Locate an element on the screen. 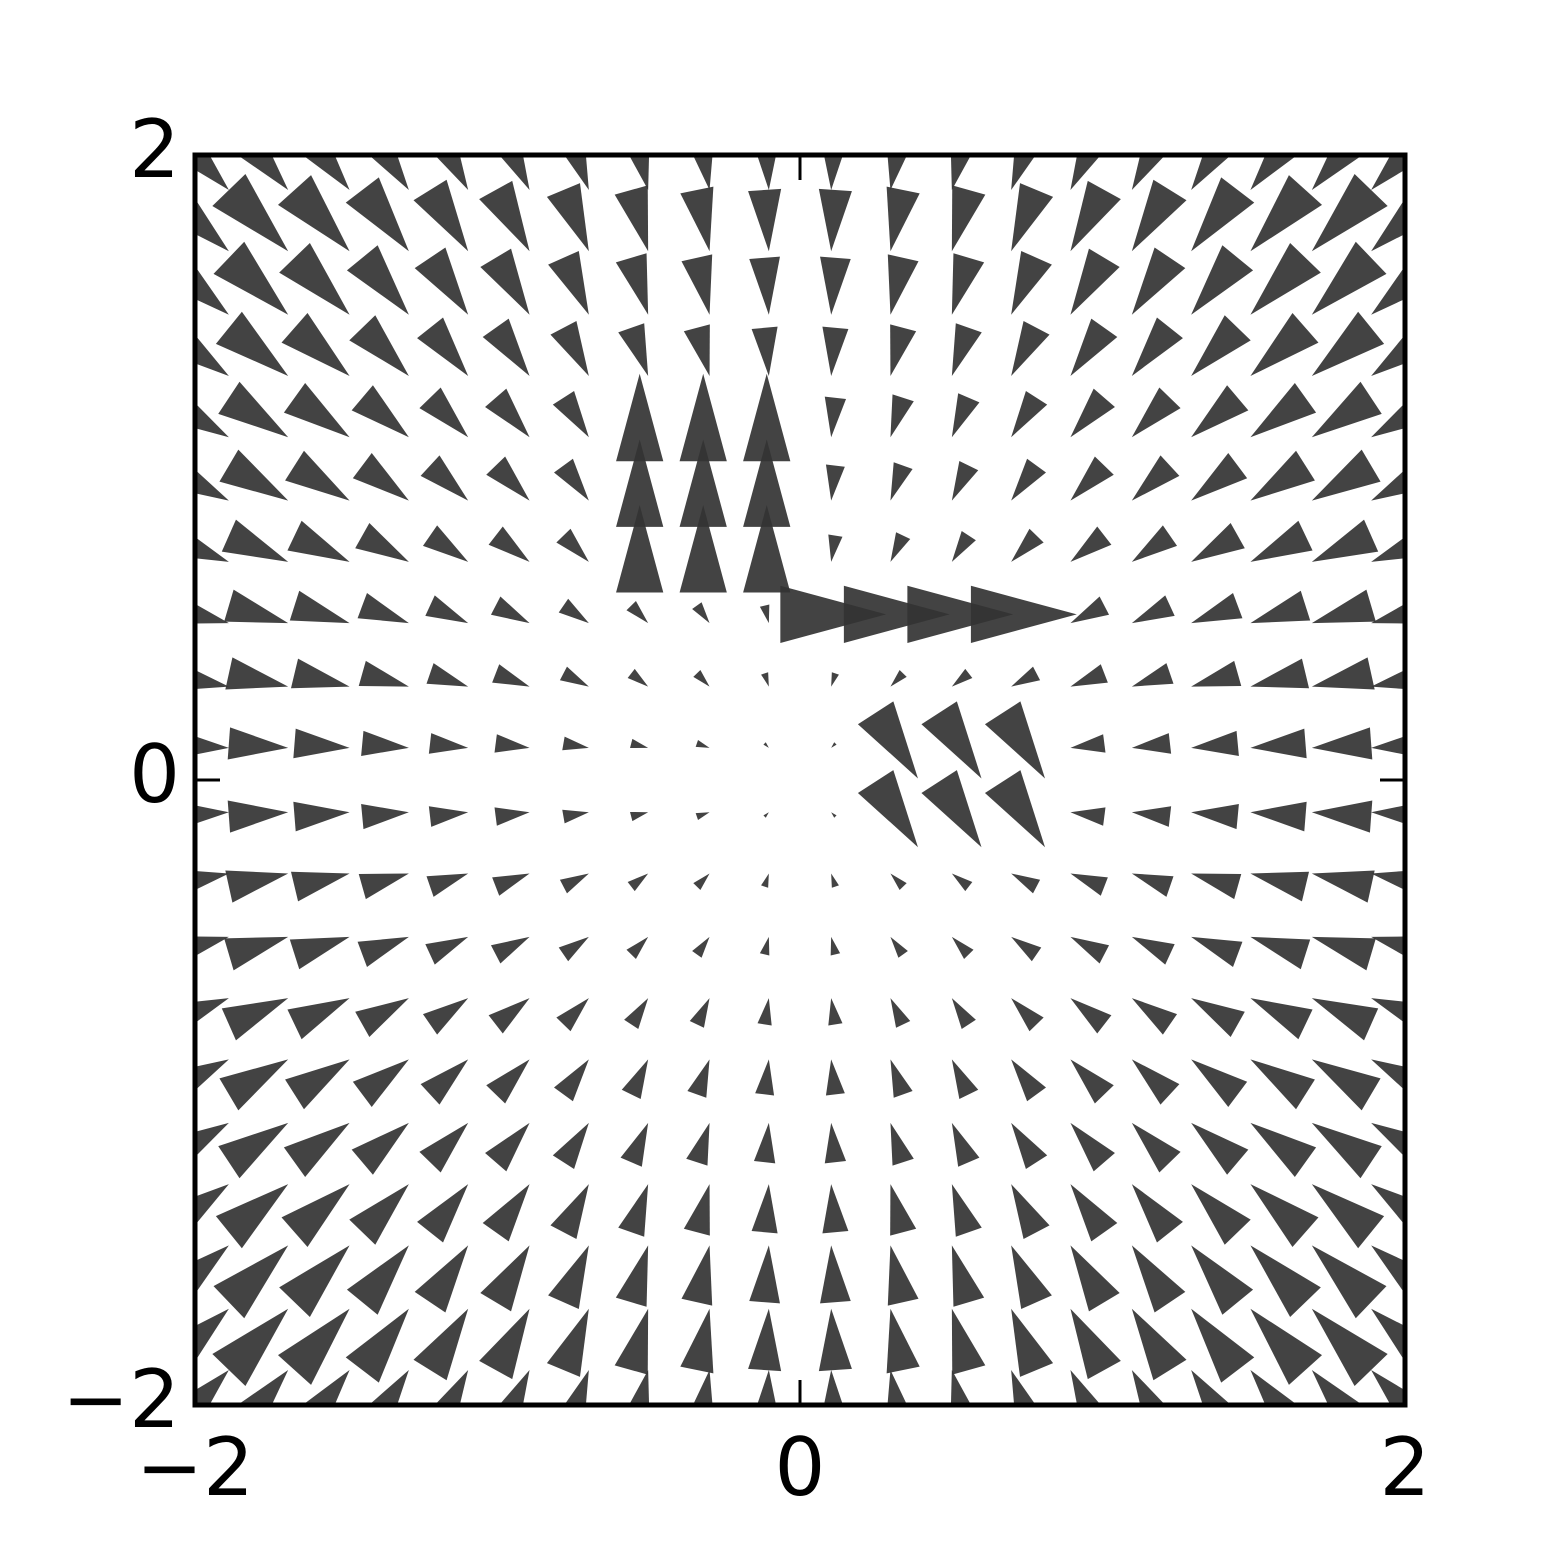  y-tick-label: −2 is located at coordinates (121, 1399).